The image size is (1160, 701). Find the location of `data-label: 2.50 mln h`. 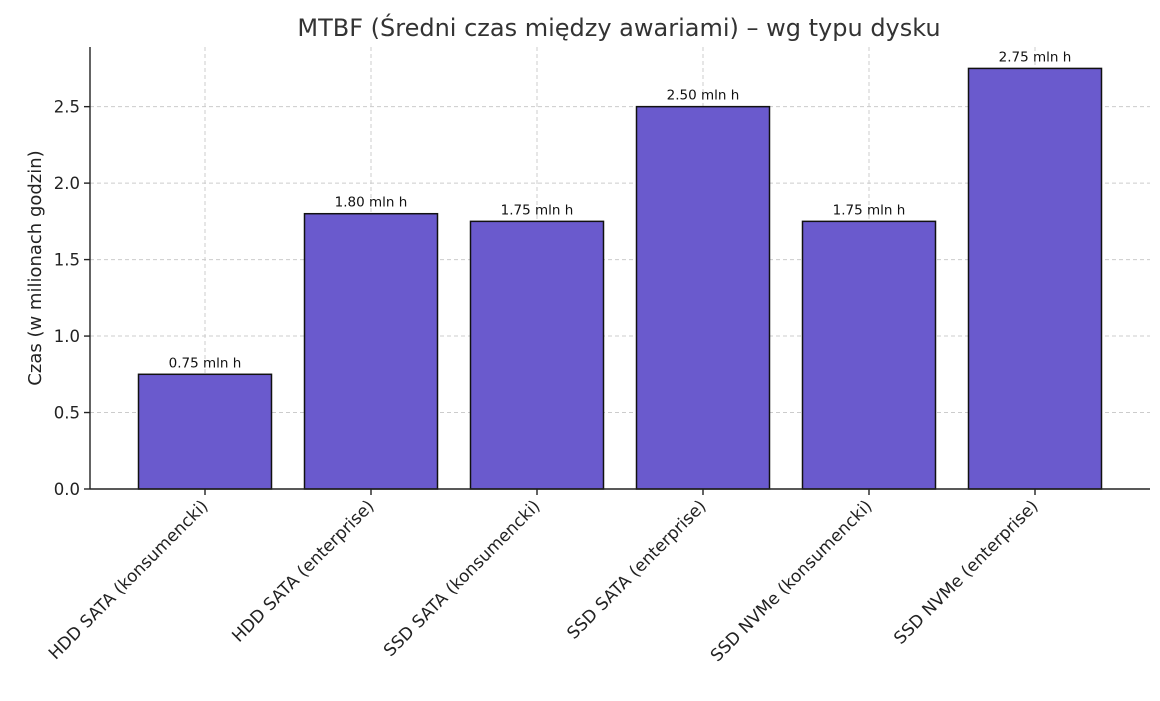

data-label: 2.50 mln h is located at coordinates (703, 96).